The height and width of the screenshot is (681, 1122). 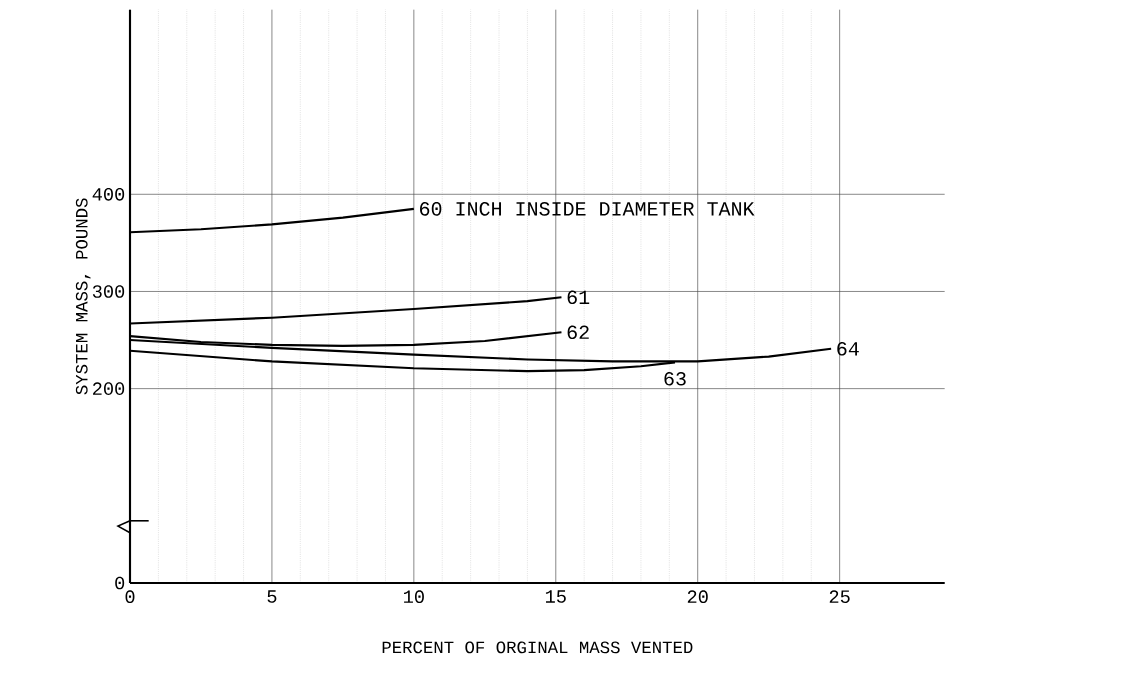 What do you see at coordinates (537, 647) in the screenshot?
I see `x-axis-title: PERCENT OF ORGINAL MASS VENTED` at bounding box center [537, 647].